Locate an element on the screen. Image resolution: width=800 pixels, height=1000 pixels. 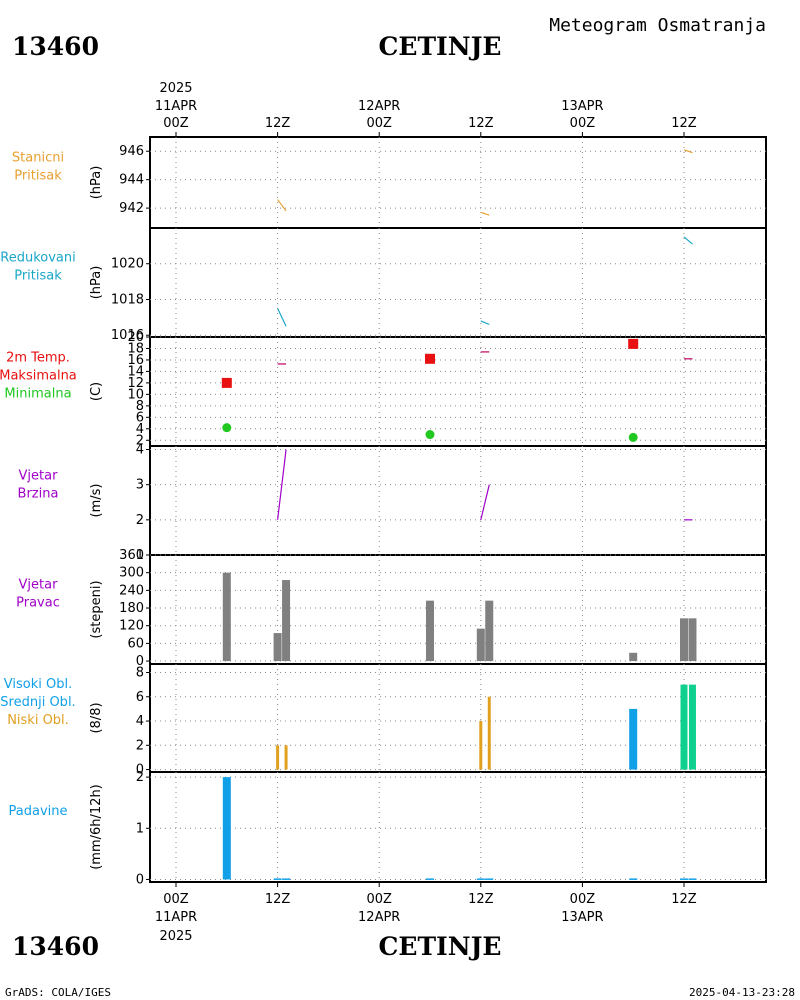
panel-label: Brzina is located at coordinates (38, 494).